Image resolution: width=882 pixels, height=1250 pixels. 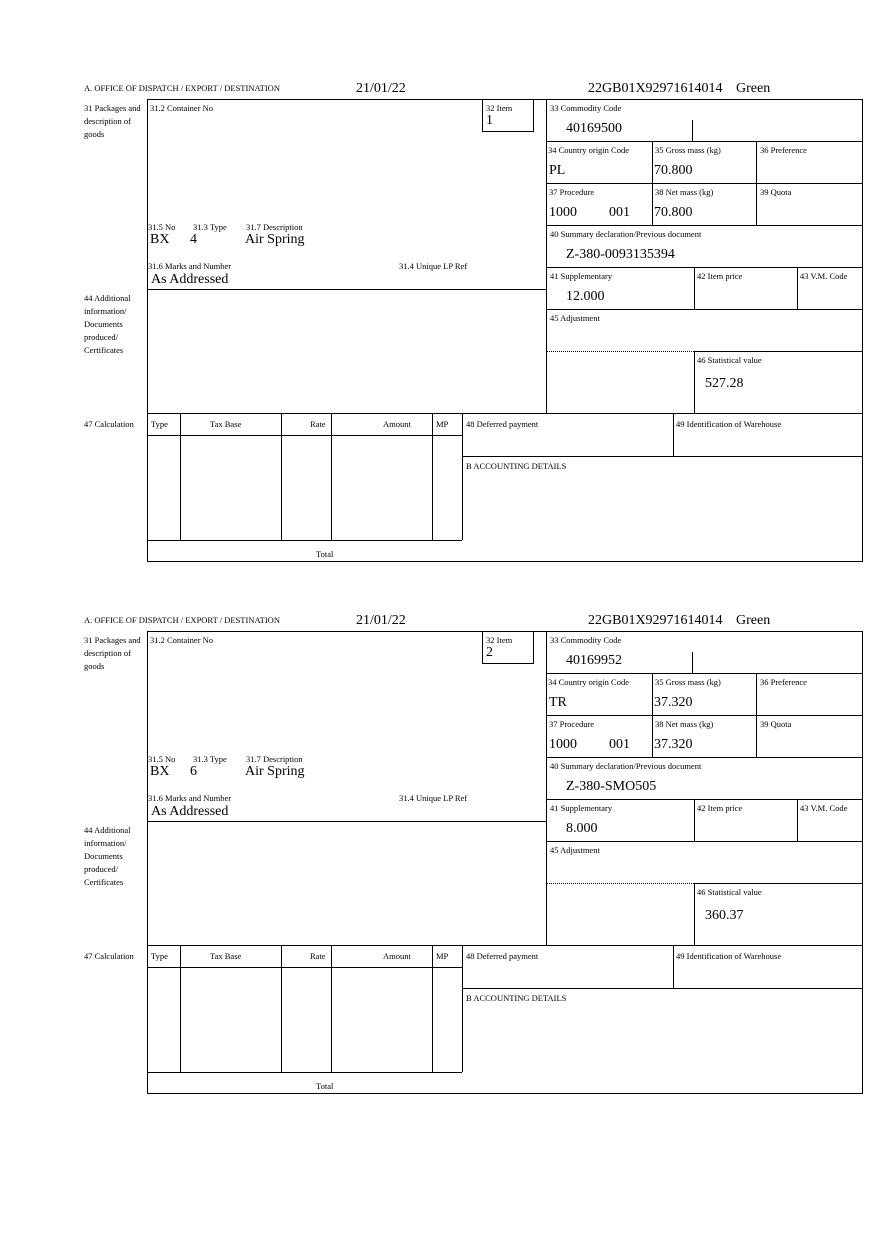 What do you see at coordinates (159, 956) in the screenshot?
I see `calc-type-header: Type` at bounding box center [159, 956].